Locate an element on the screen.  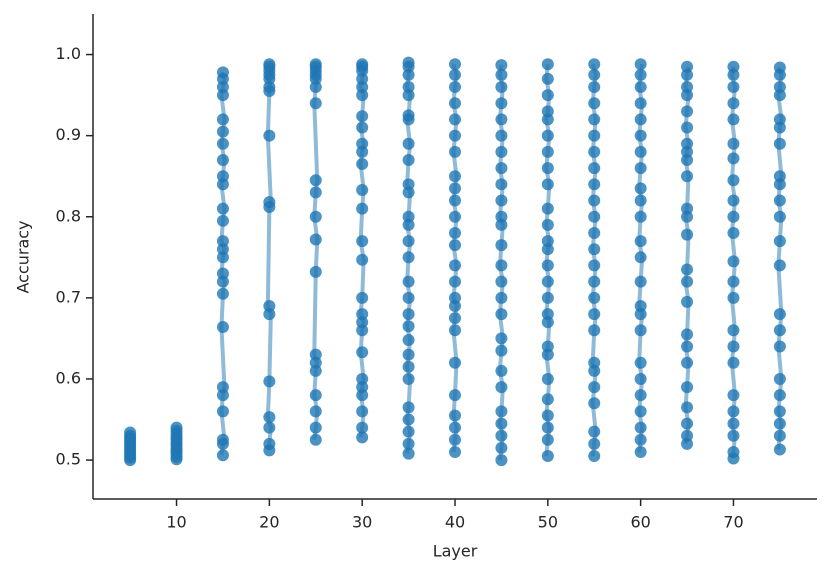
layer-line is located at coordinates (780, 258).